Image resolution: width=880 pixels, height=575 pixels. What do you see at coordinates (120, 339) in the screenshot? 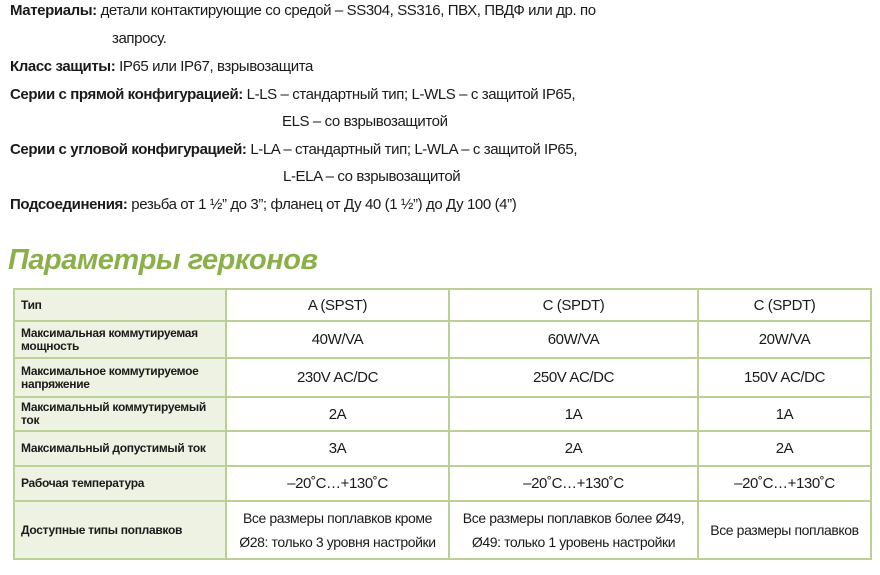
I see `row-header: Максимальная коммутируемая мощность` at bounding box center [120, 339].